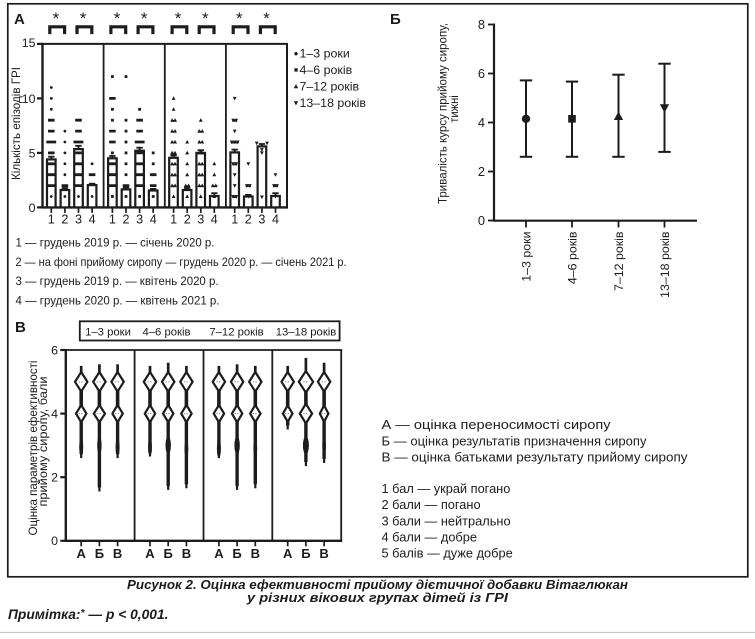 Image resolution: width=755 pixels, height=639 pixels. Describe the element at coordinates (430, 536) in the screenshot. I see `svg-text: 4 бали — добре` at that location.